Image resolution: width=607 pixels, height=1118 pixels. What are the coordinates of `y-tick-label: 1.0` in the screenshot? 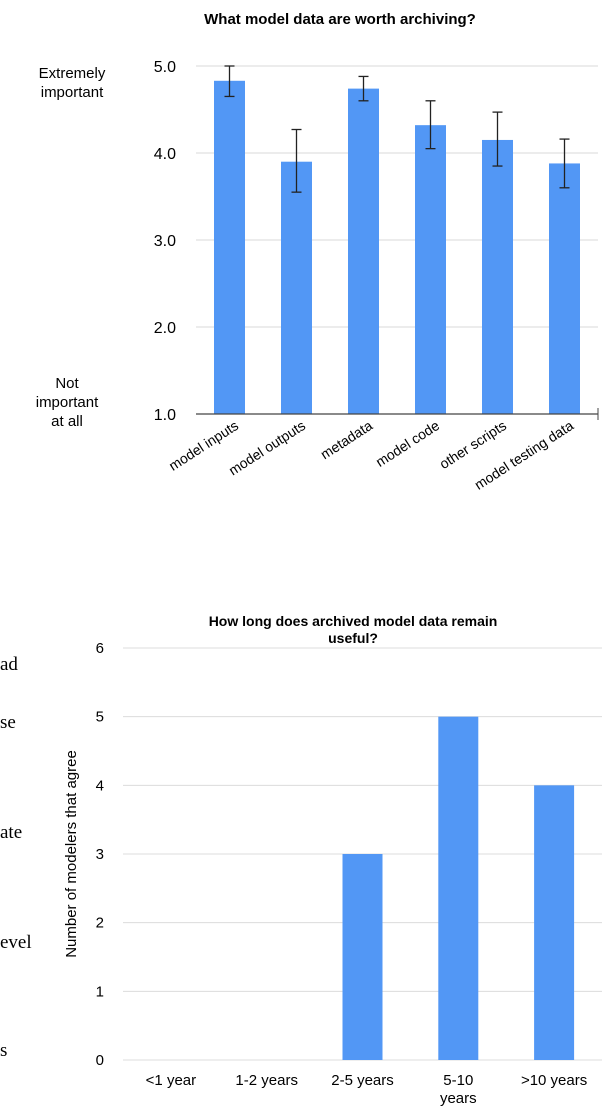 It's located at (165, 415).